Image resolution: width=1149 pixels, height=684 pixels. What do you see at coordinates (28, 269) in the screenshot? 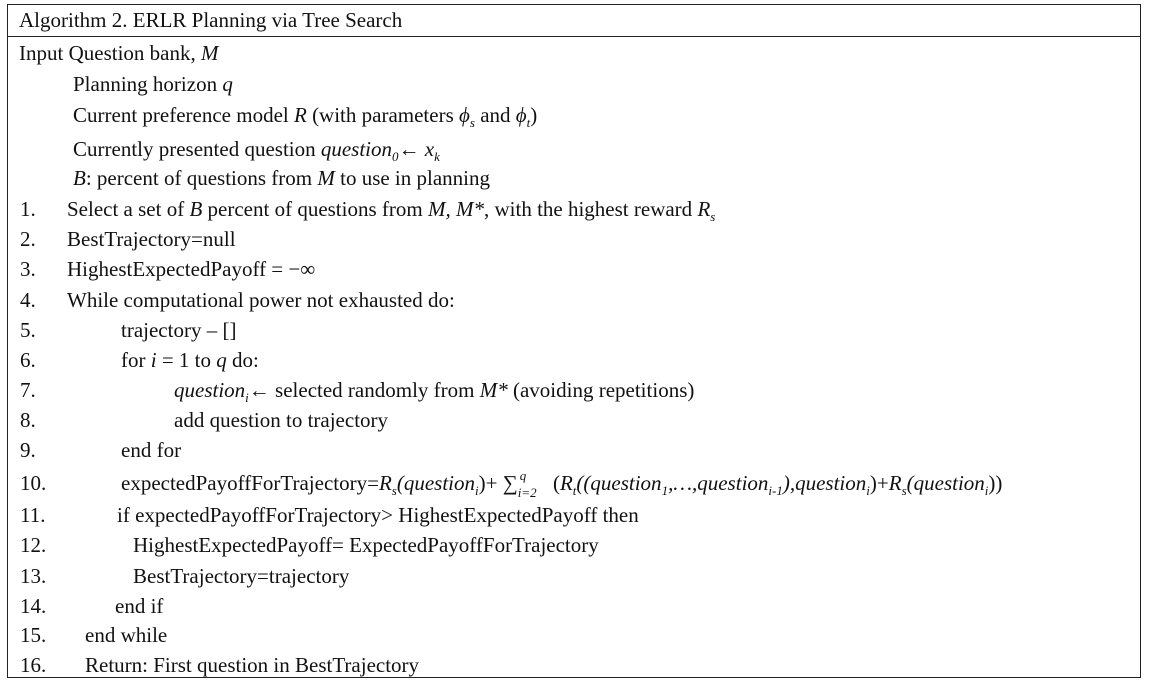
I see `step-number: 3.` at bounding box center [28, 269].